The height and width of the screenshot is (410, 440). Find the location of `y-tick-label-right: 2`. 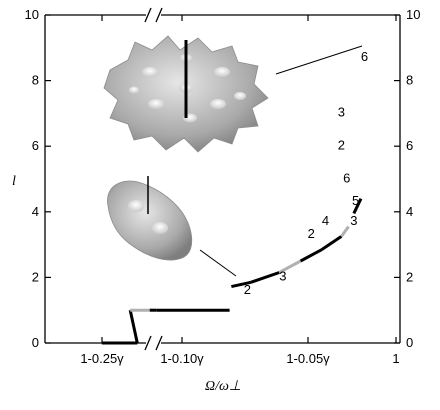

y-tick-label-right: 2 is located at coordinates (409, 276).